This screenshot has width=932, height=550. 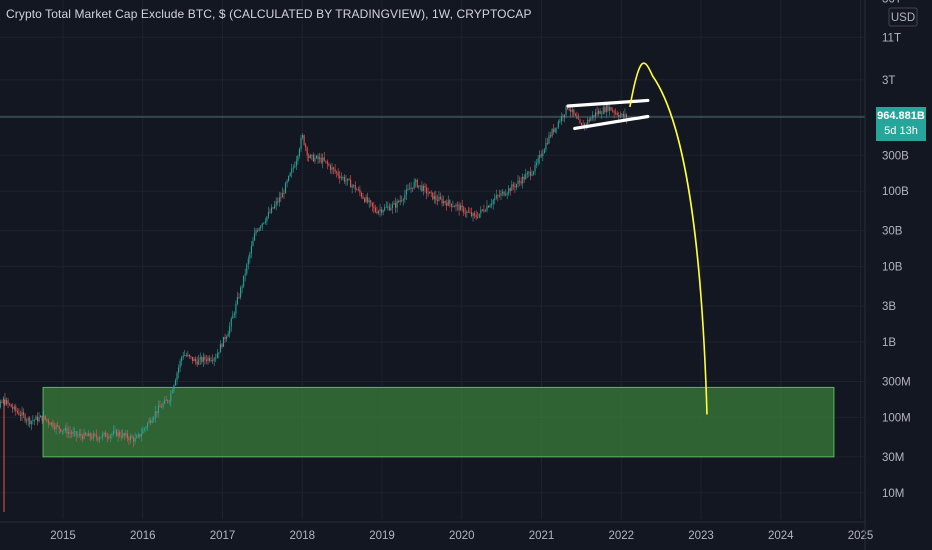 What do you see at coordinates (888, 81) in the screenshot?
I see `y-tick-label: 3T` at bounding box center [888, 81].